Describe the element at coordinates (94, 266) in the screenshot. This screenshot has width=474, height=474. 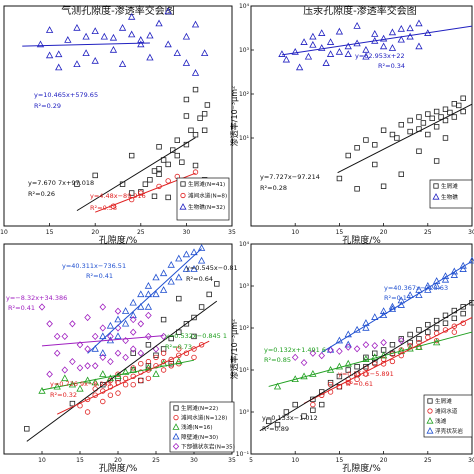
I see `fit-equation: y=40.311x−736.51` at that location.